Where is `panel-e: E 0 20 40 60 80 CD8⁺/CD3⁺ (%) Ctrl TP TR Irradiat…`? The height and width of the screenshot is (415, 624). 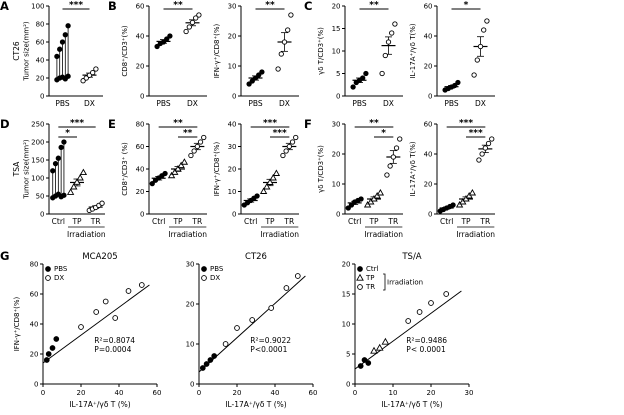
panel-e: E 0 20 40 60 80 CD8⁺/CD3⁺ (%) Ctrl TP TR Irradiat… is located at coordinates (205, 183).